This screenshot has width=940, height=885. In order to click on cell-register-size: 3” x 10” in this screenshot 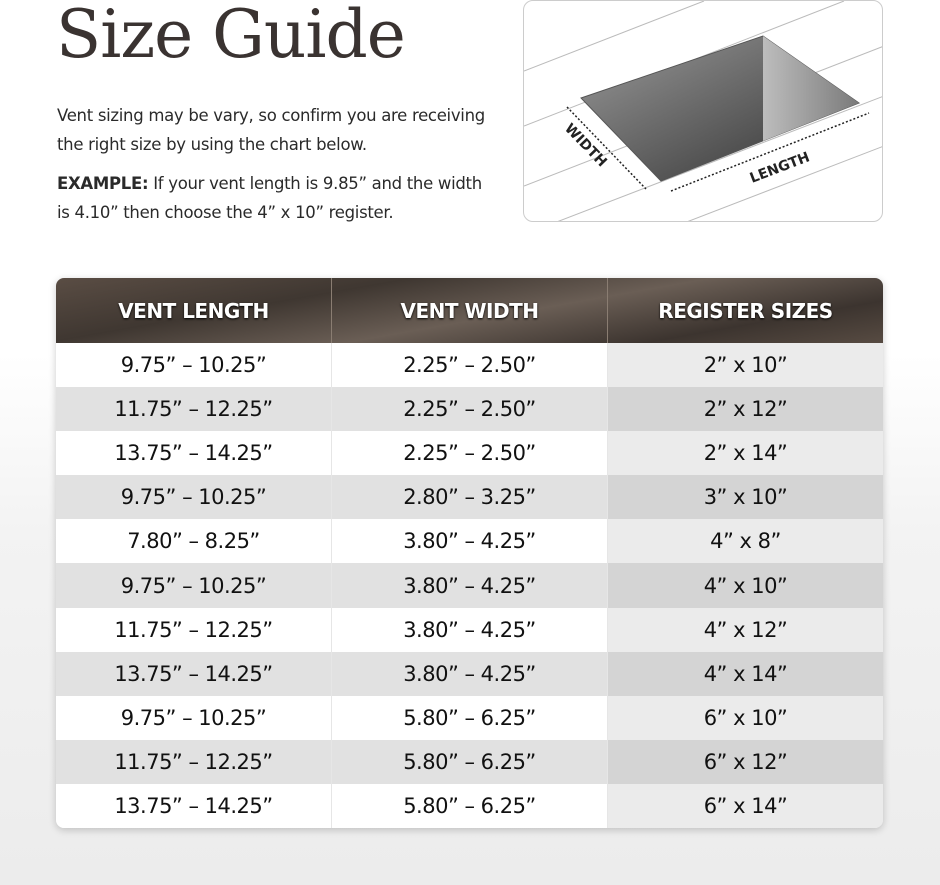, I will do `click(745, 497)`.